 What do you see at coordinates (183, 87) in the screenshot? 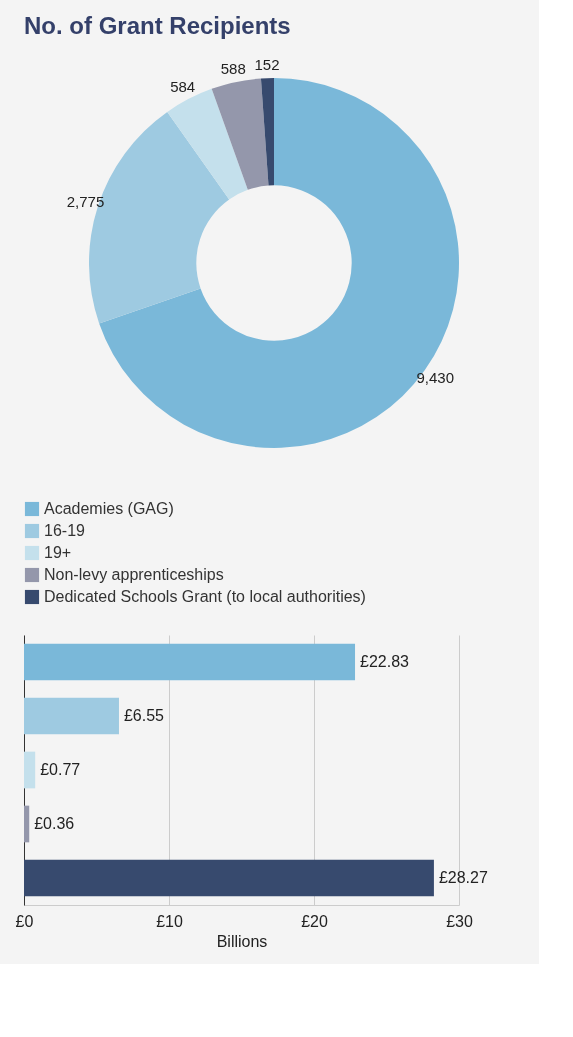
I see `data-label: 584` at bounding box center [183, 87].